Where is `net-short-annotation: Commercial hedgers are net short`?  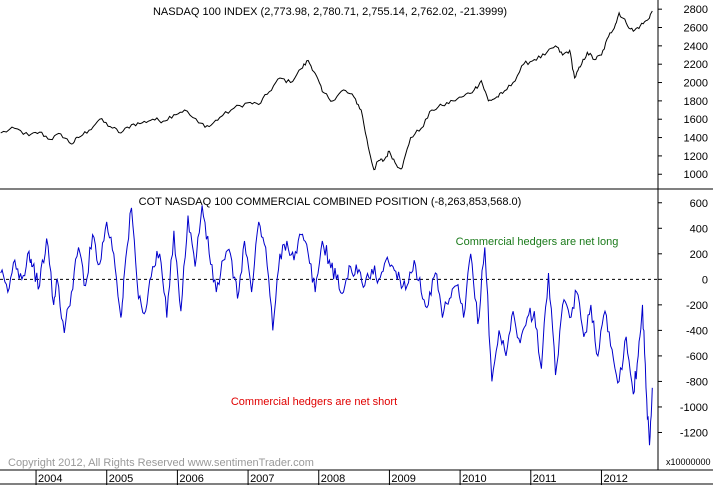 net-short-annotation: Commercial hedgers are net short is located at coordinates (314, 402).